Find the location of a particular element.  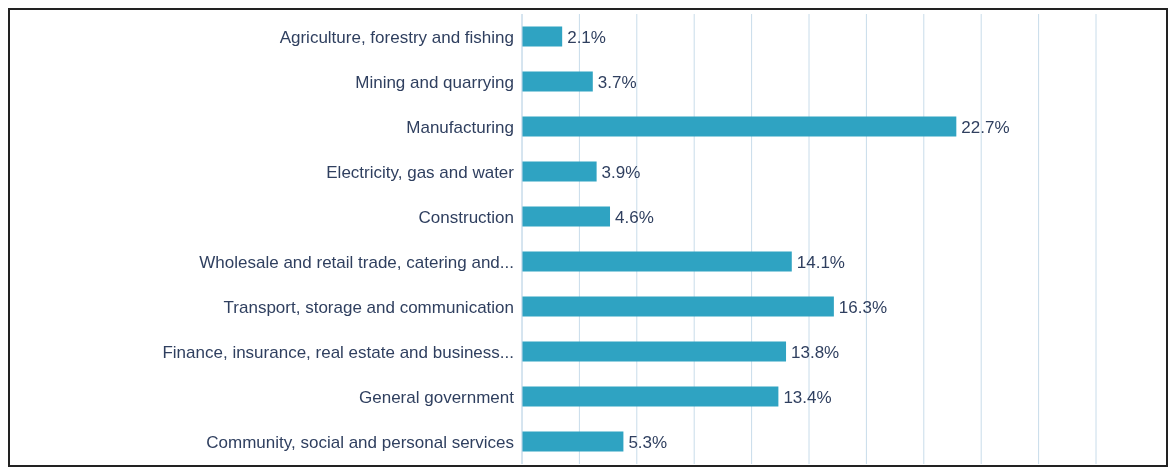

data-label: 3.9% is located at coordinates (621, 172).